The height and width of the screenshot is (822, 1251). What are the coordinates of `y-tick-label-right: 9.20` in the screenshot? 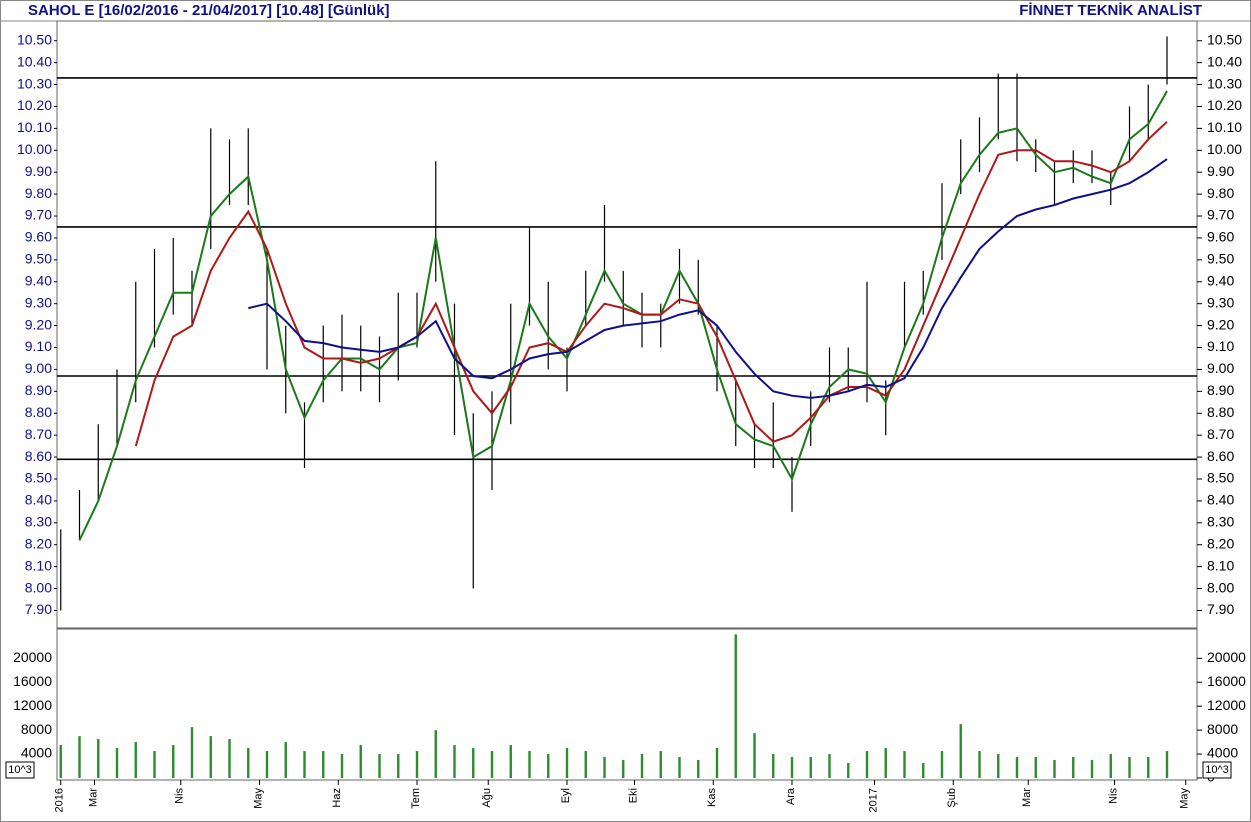 It's located at (1220, 324).